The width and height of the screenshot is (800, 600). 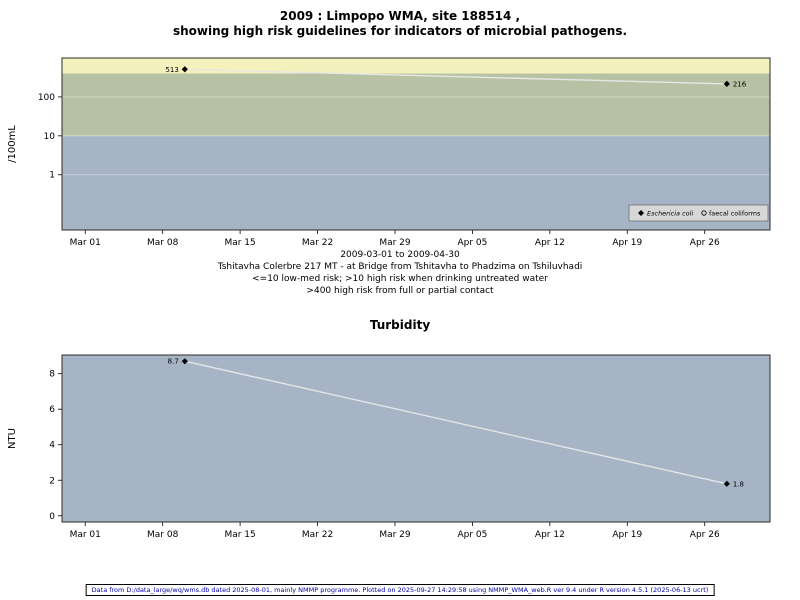 What do you see at coordinates (705, 243) in the screenshot?
I see `chart1-xtick-label: Apr 26` at bounding box center [705, 243].